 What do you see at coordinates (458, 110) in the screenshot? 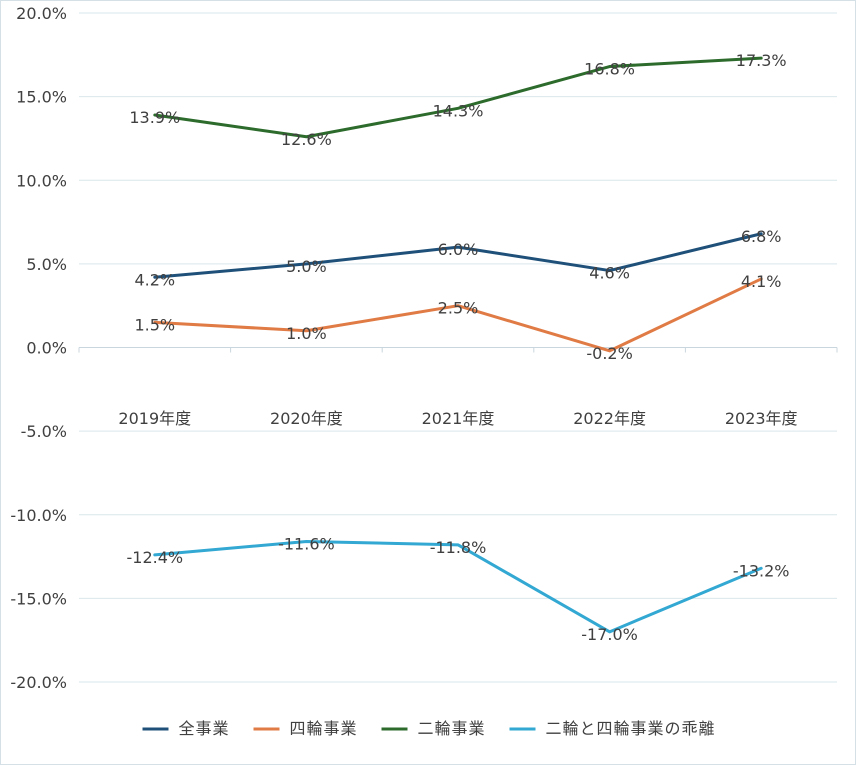
I see `data-label: 14.3%` at bounding box center [458, 110].